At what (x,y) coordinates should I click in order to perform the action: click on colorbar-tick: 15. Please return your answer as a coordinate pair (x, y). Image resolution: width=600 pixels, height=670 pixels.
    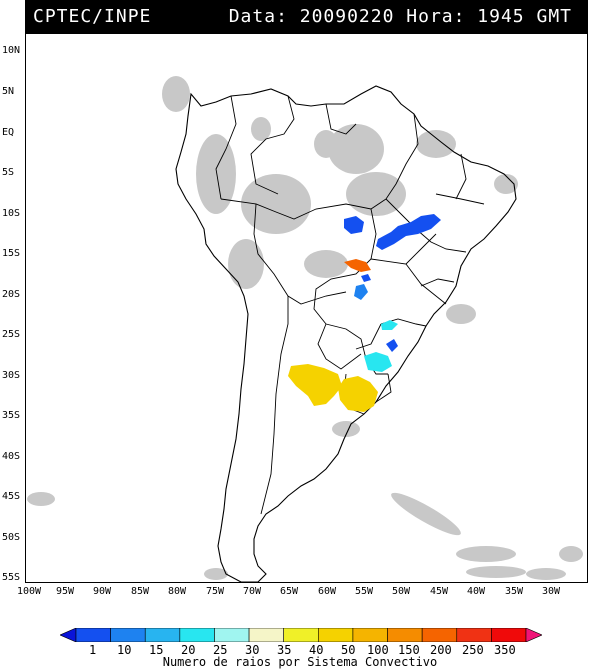
    Looking at the image, I should click on (156, 650).